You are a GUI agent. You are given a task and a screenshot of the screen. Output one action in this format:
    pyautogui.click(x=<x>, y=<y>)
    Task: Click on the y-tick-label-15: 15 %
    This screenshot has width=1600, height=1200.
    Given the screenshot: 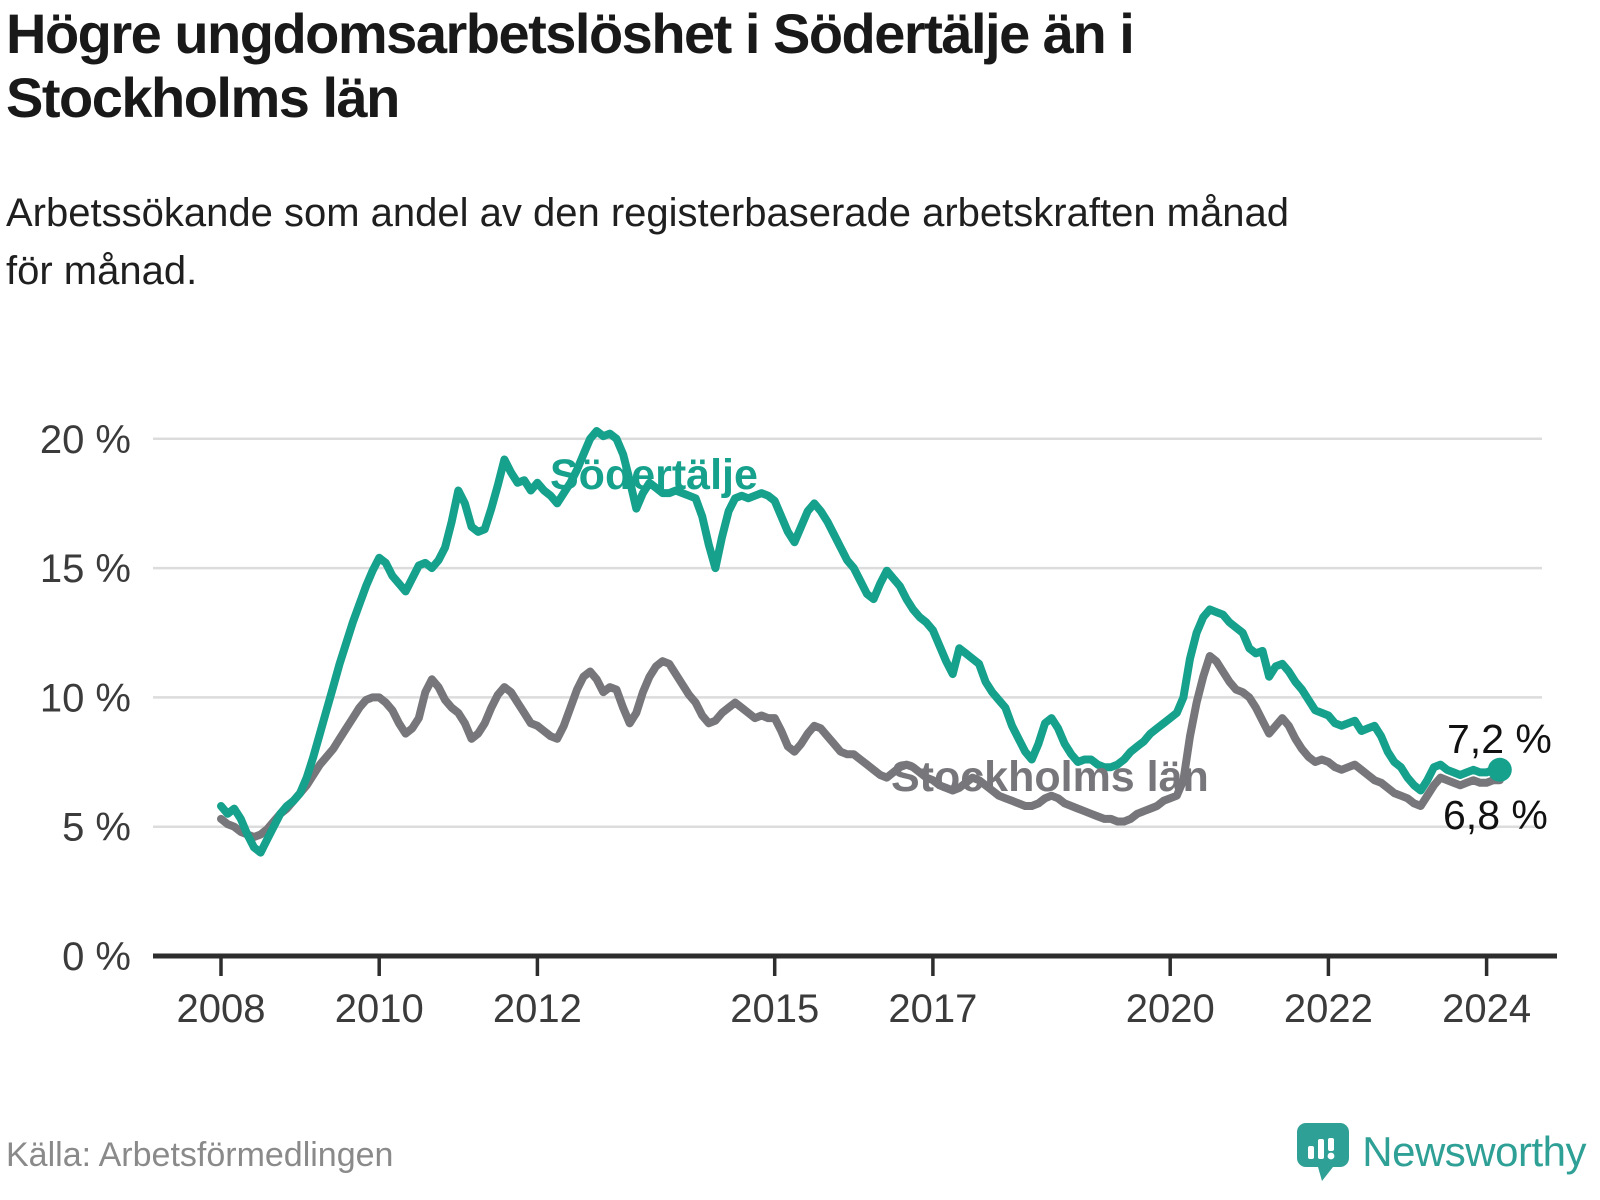 What is the action you would take?
    pyautogui.click(x=85, y=569)
    